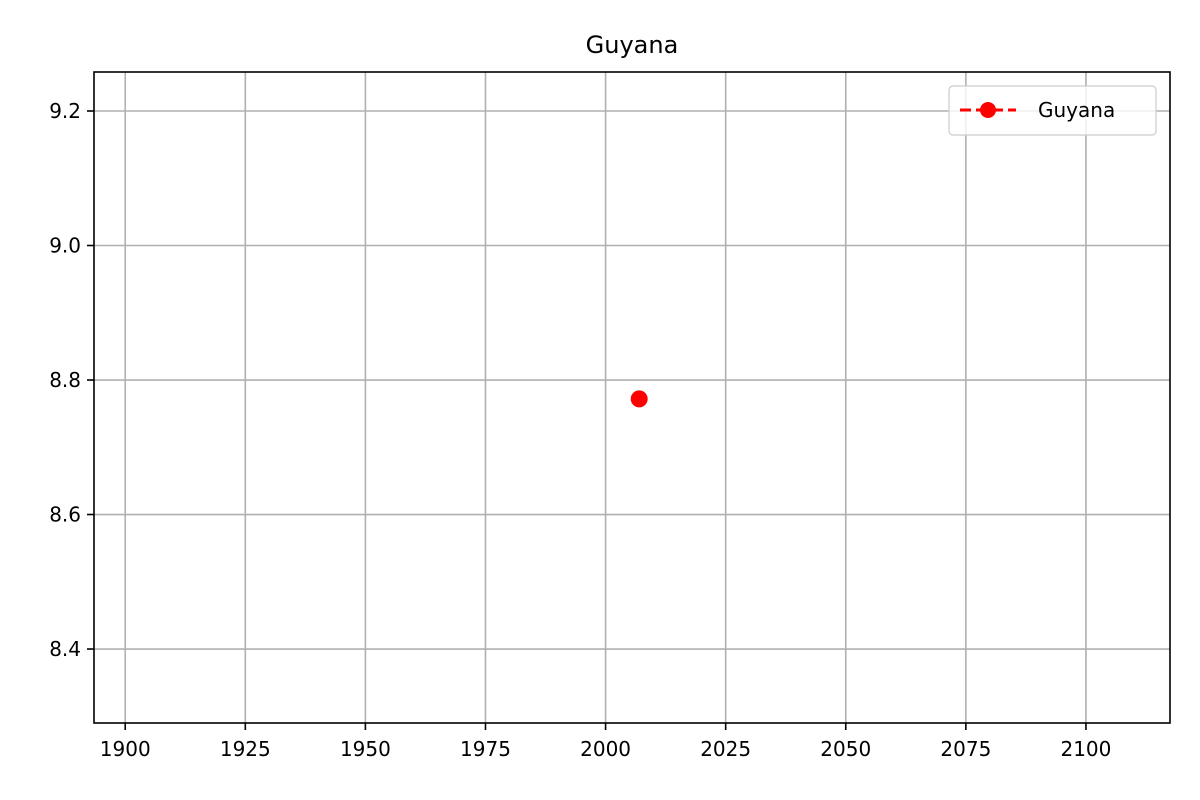 The height and width of the screenshot is (800, 1200). I want to click on legend-label: Guyana, so click(1076, 110).